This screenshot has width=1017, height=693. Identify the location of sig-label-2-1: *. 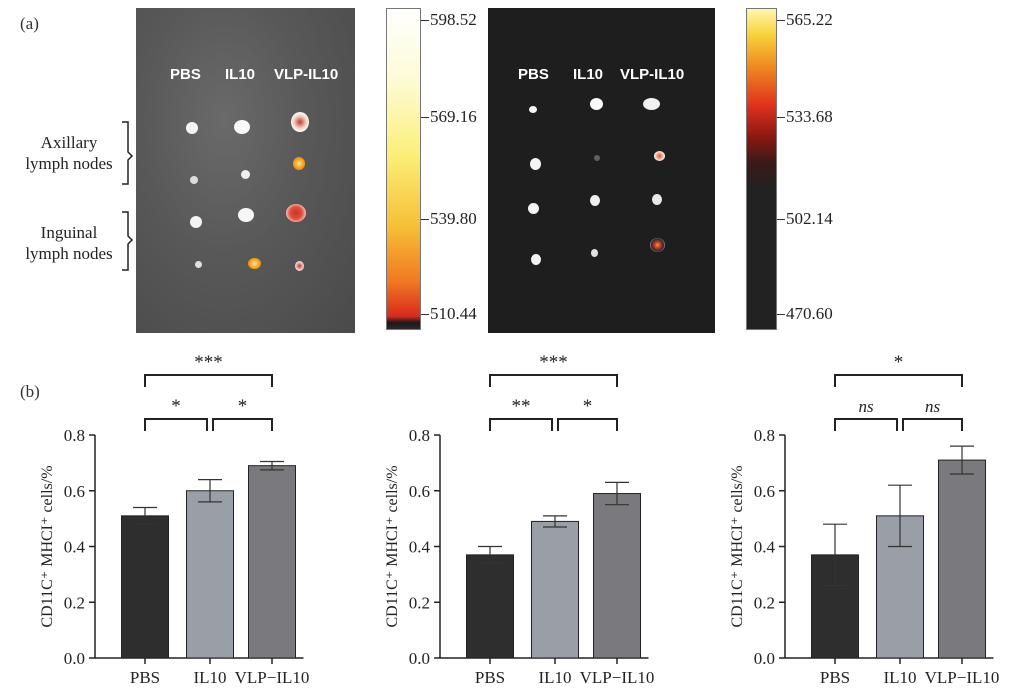
(588, 406).